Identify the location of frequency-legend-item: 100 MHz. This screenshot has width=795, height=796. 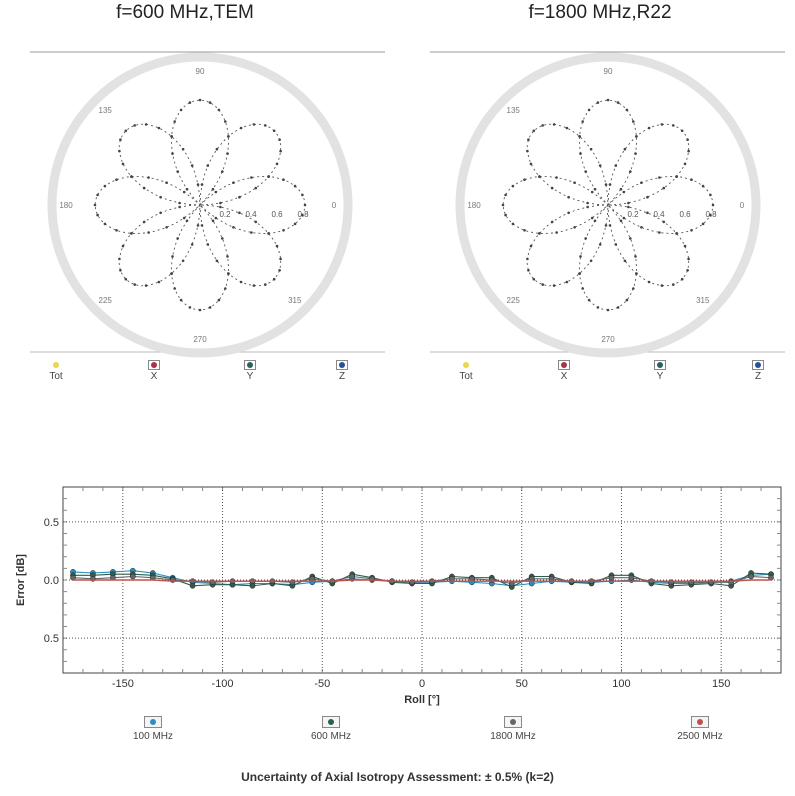
(153, 729).